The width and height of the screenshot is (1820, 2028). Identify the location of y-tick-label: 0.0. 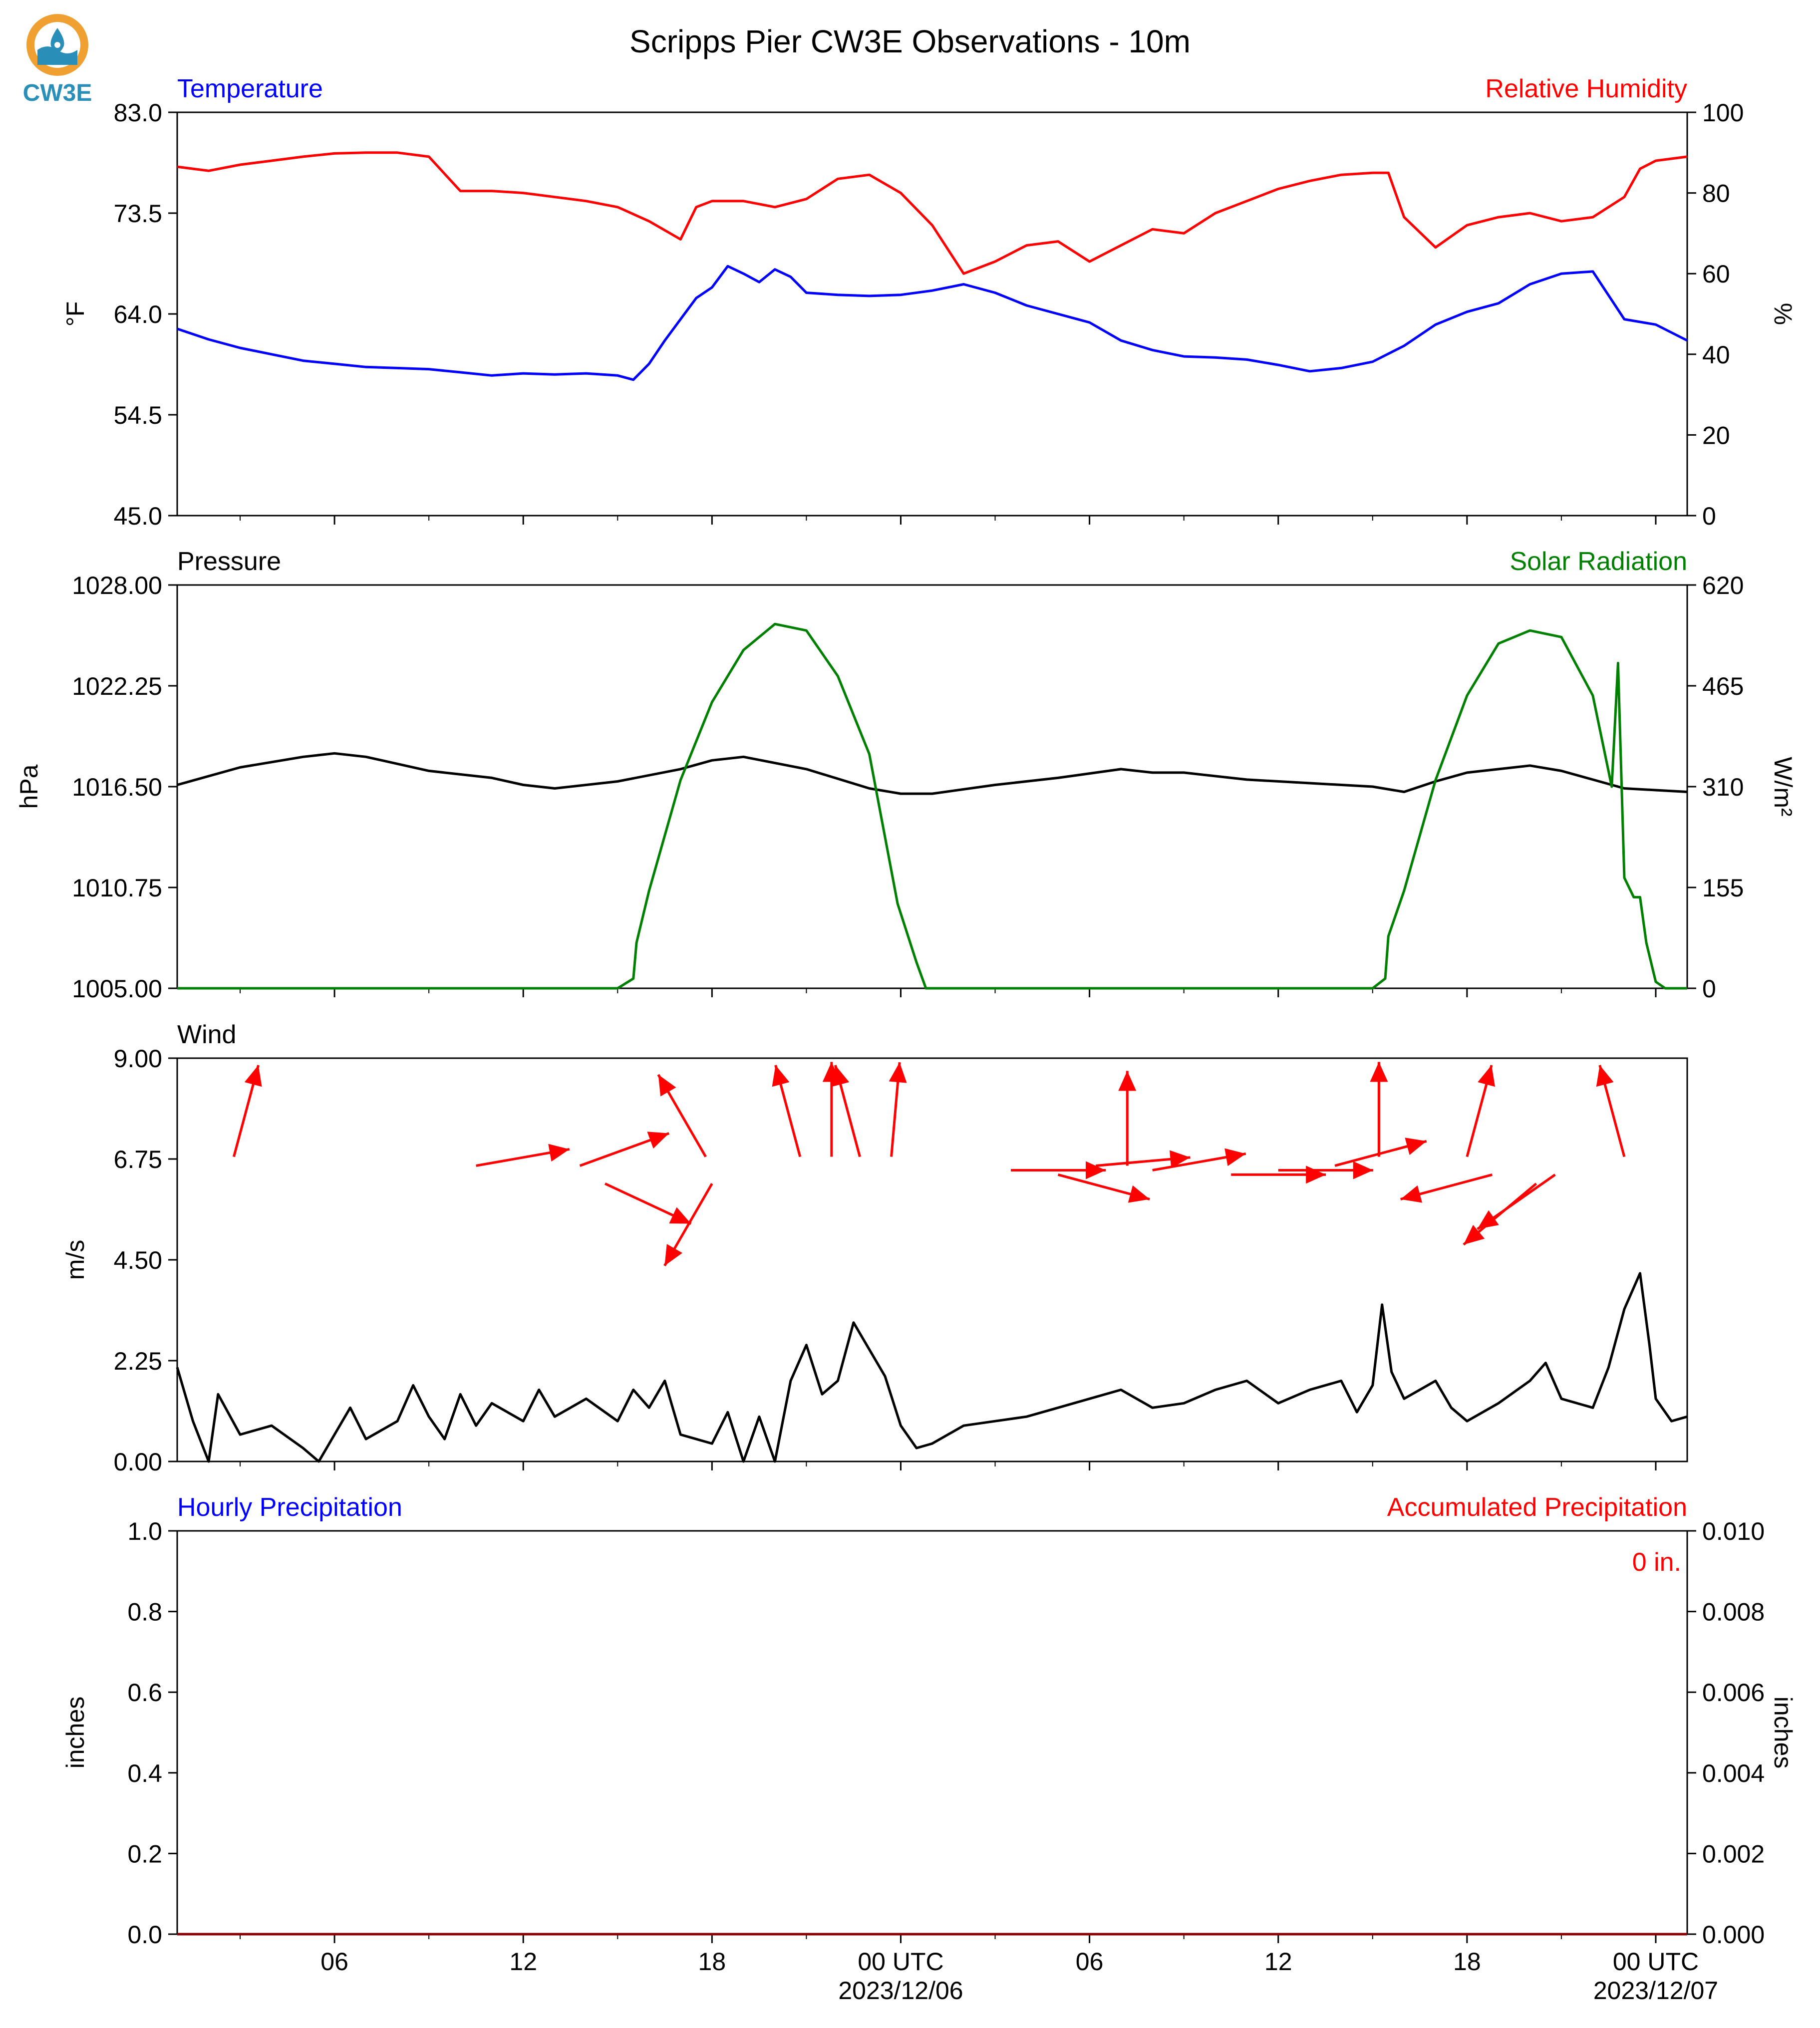
(144, 1935).